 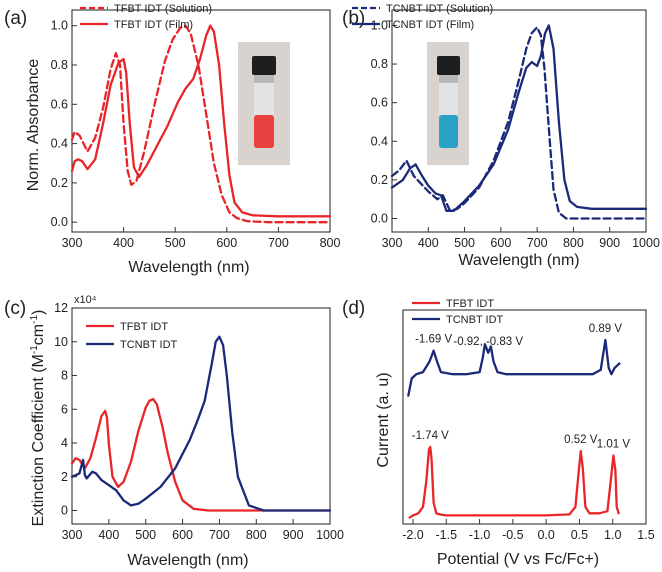 What do you see at coordinates (413, 535) in the screenshot?
I see `x-tick-label: -2.0` at bounding box center [413, 535].